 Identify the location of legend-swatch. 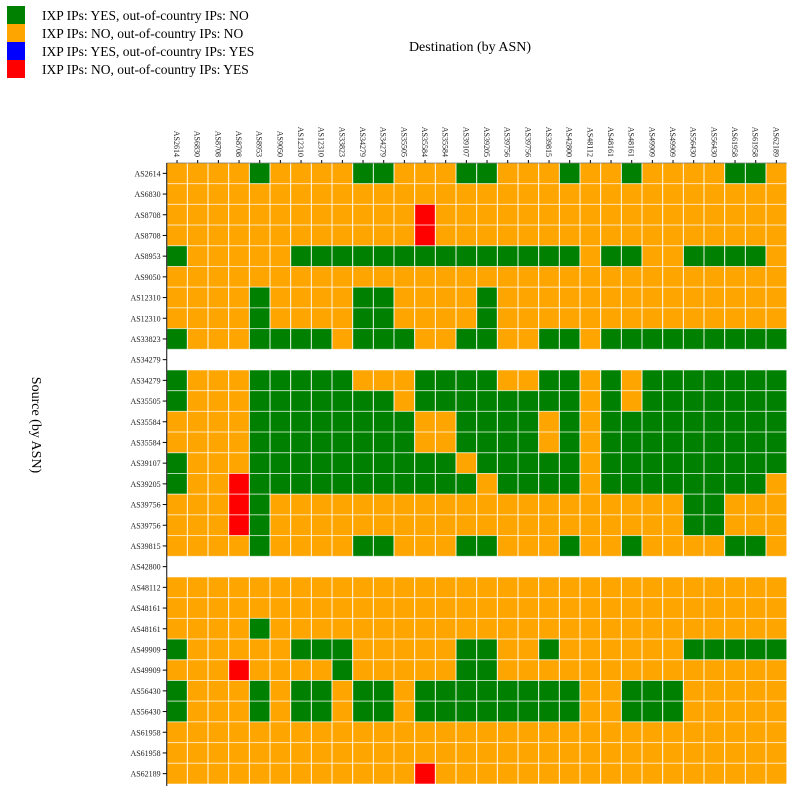
(16, 51).